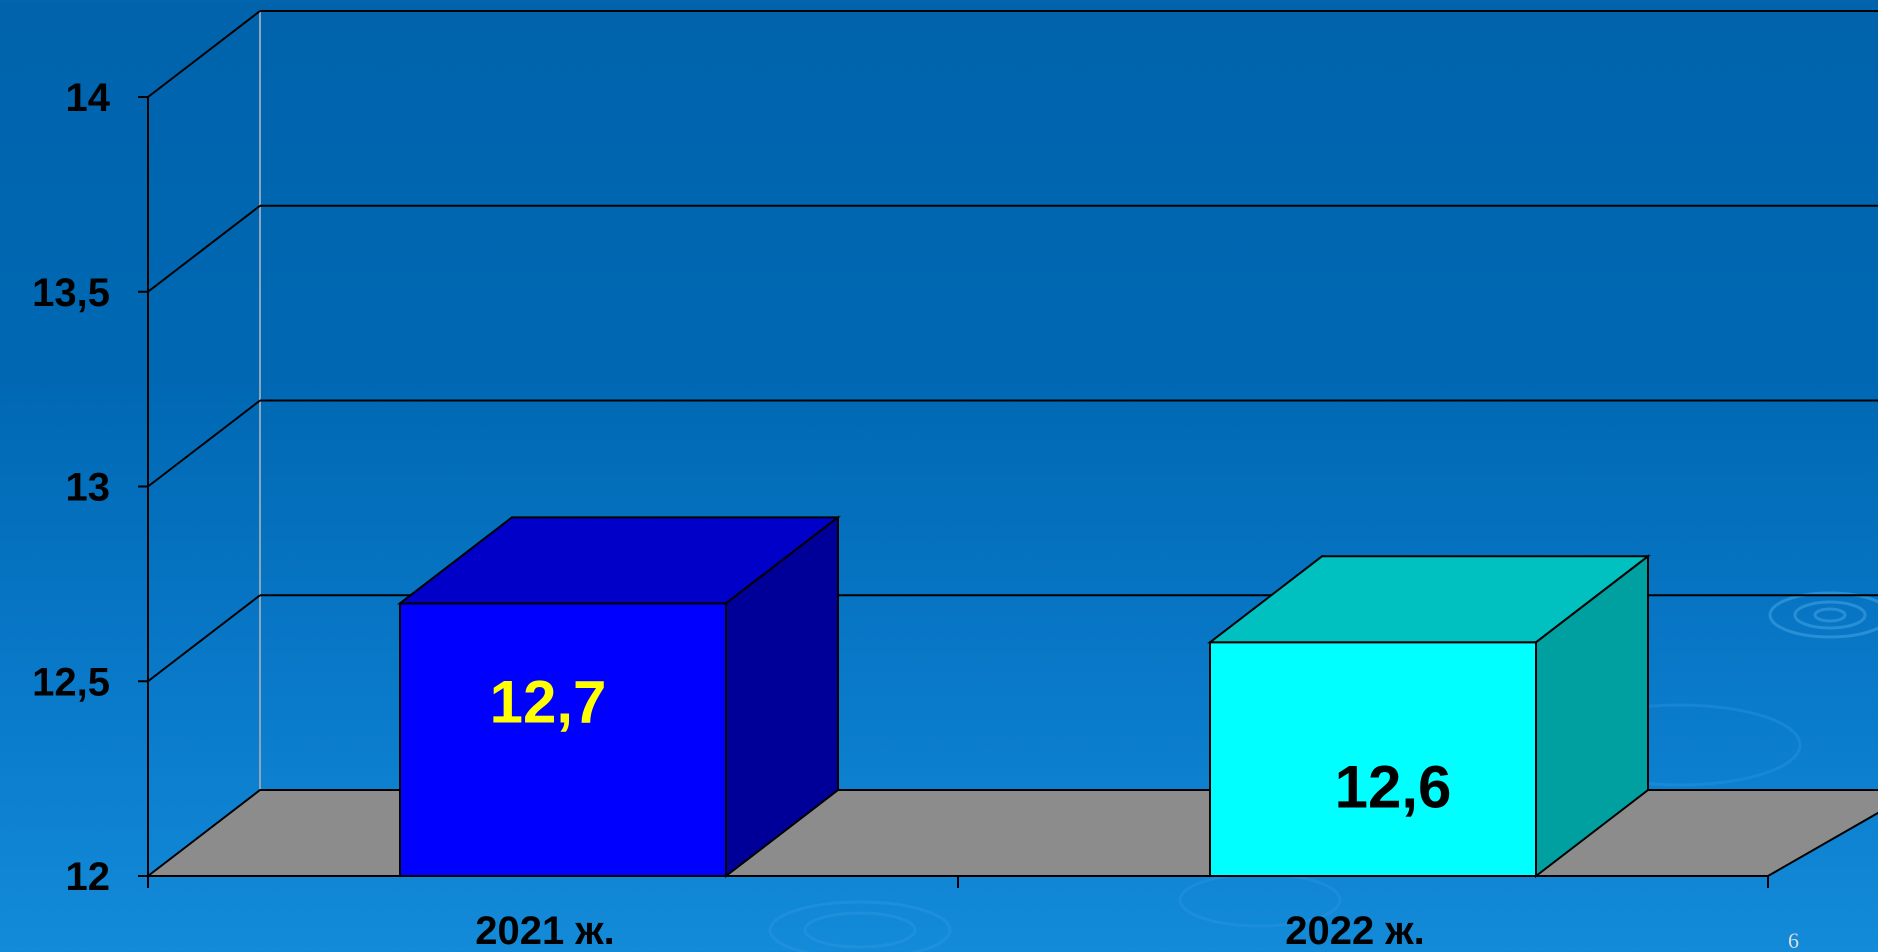 The image size is (1878, 952). Describe the element at coordinates (88, 98) in the screenshot. I see `y-tick-label: 14` at that location.